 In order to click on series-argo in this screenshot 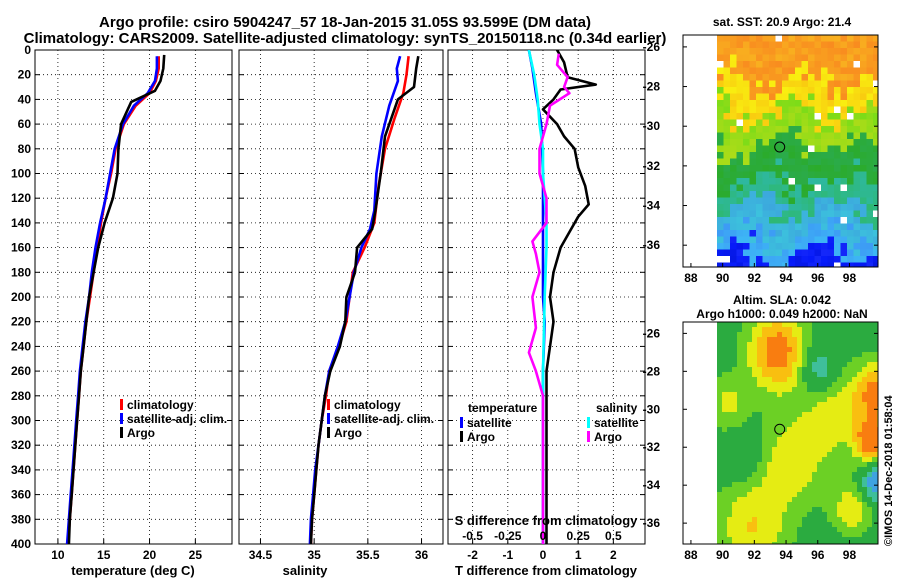, I will do `click(116, 299)`.